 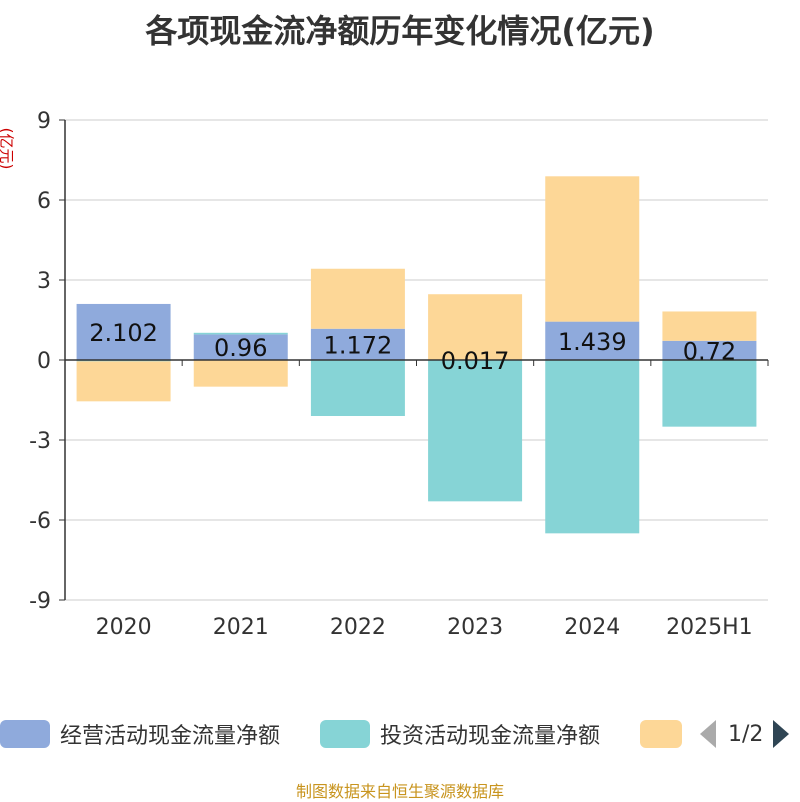 I want to click on y-tick-label: -3, so click(x=40, y=441).